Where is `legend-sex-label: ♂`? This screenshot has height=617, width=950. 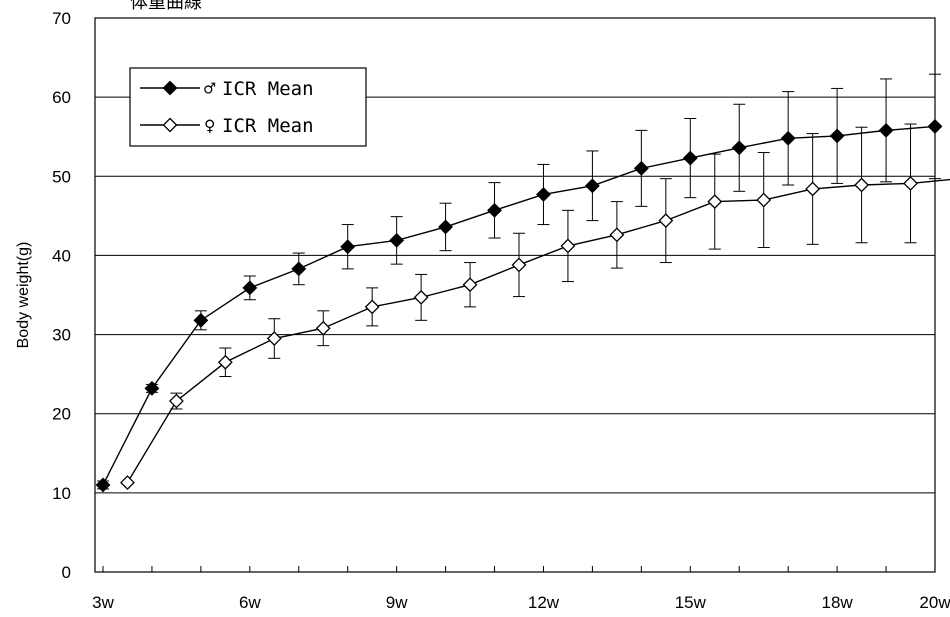
legend-sex-label: ♂ is located at coordinates (210, 89).